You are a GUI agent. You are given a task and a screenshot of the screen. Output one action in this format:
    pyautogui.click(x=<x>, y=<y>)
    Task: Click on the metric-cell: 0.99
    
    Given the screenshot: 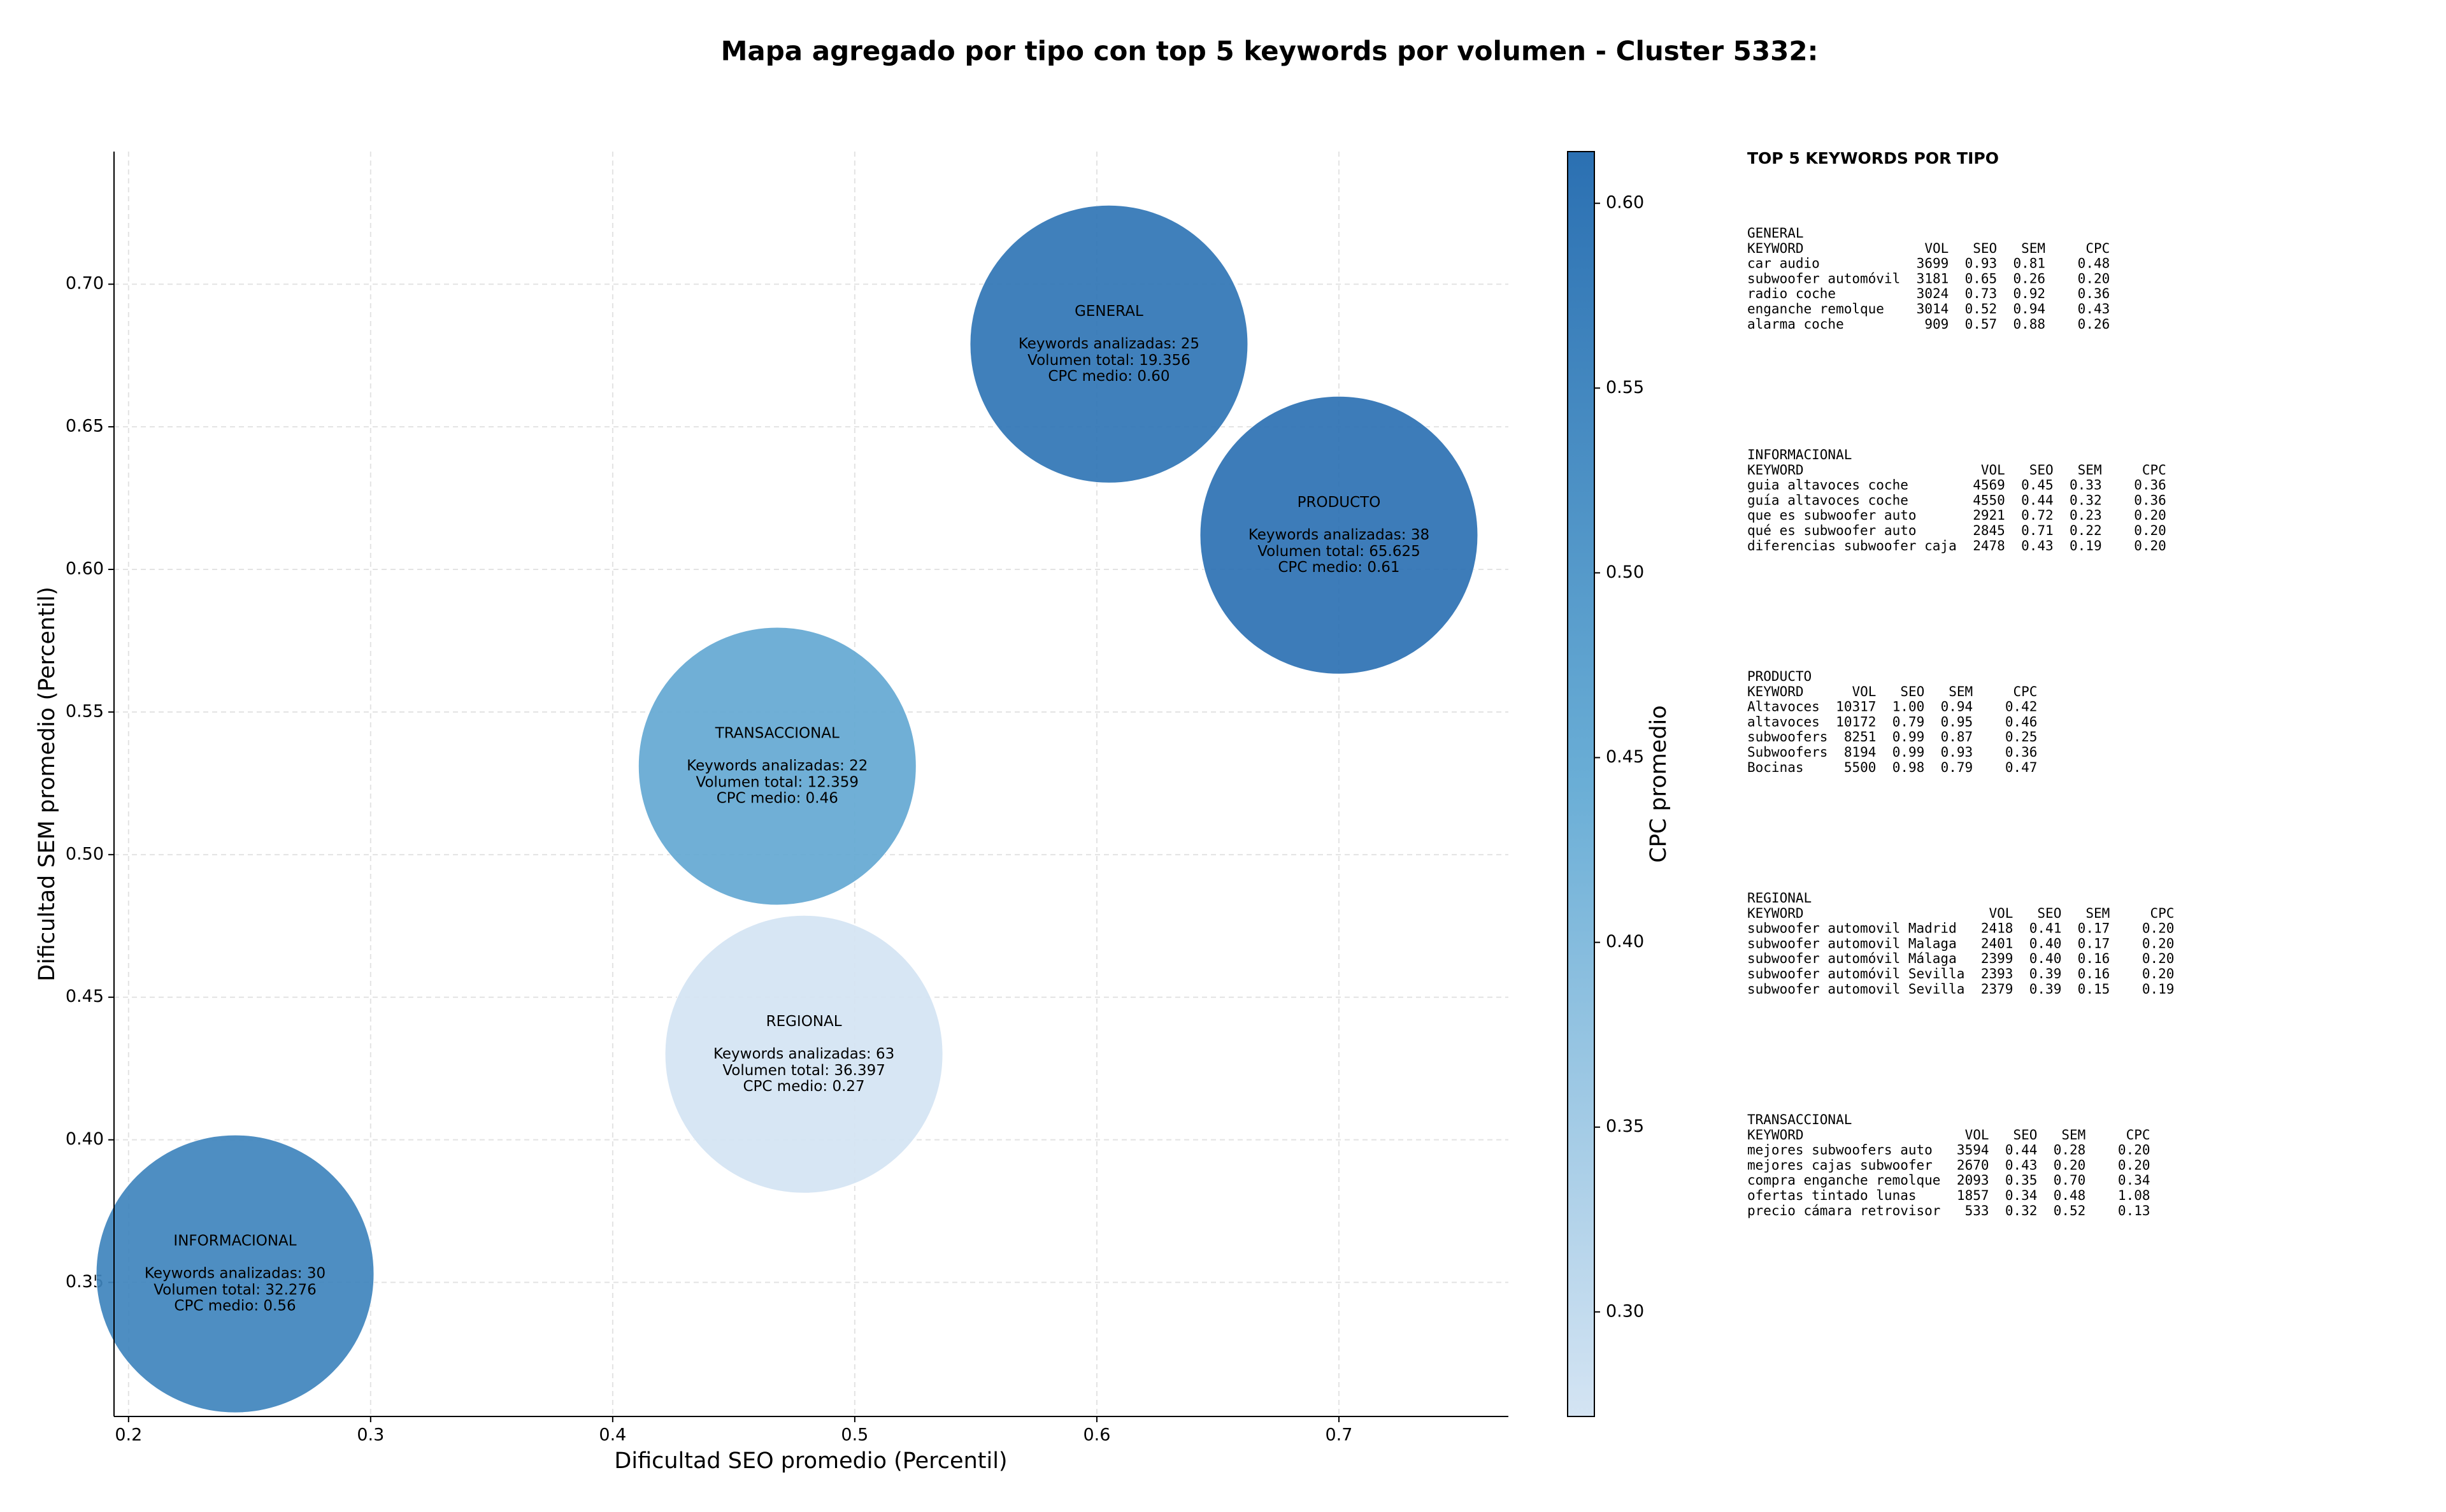 What is the action you would take?
    pyautogui.click(x=1908, y=752)
    